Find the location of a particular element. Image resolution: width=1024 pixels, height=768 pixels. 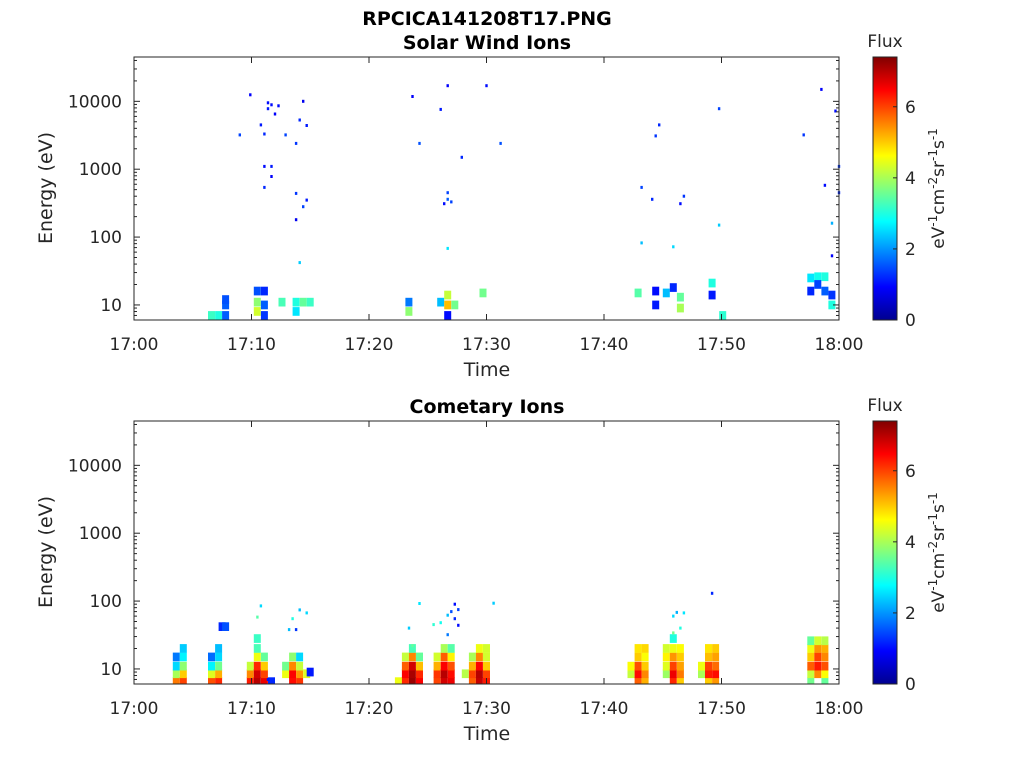

x-tick-label: 18:00 is located at coordinates (839, 709).